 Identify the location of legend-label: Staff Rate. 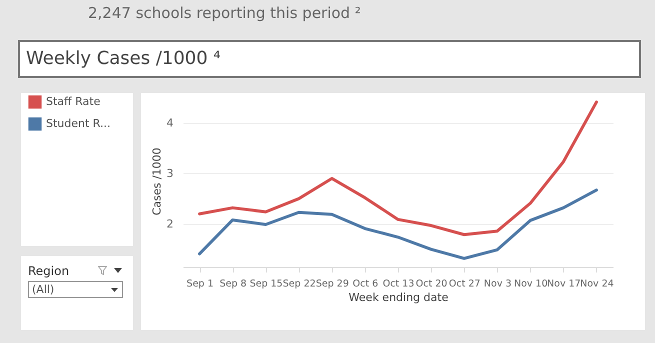
(73, 101).